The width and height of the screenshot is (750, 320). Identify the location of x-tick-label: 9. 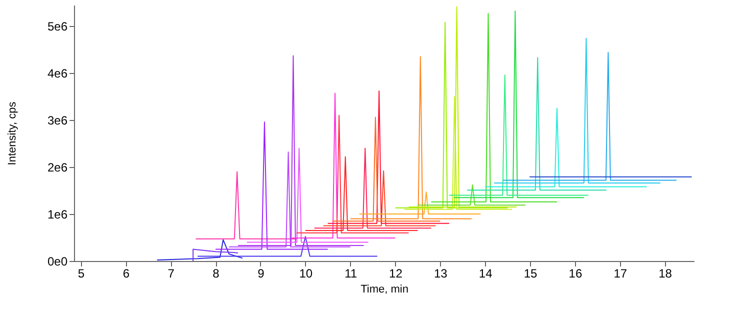
(261, 273).